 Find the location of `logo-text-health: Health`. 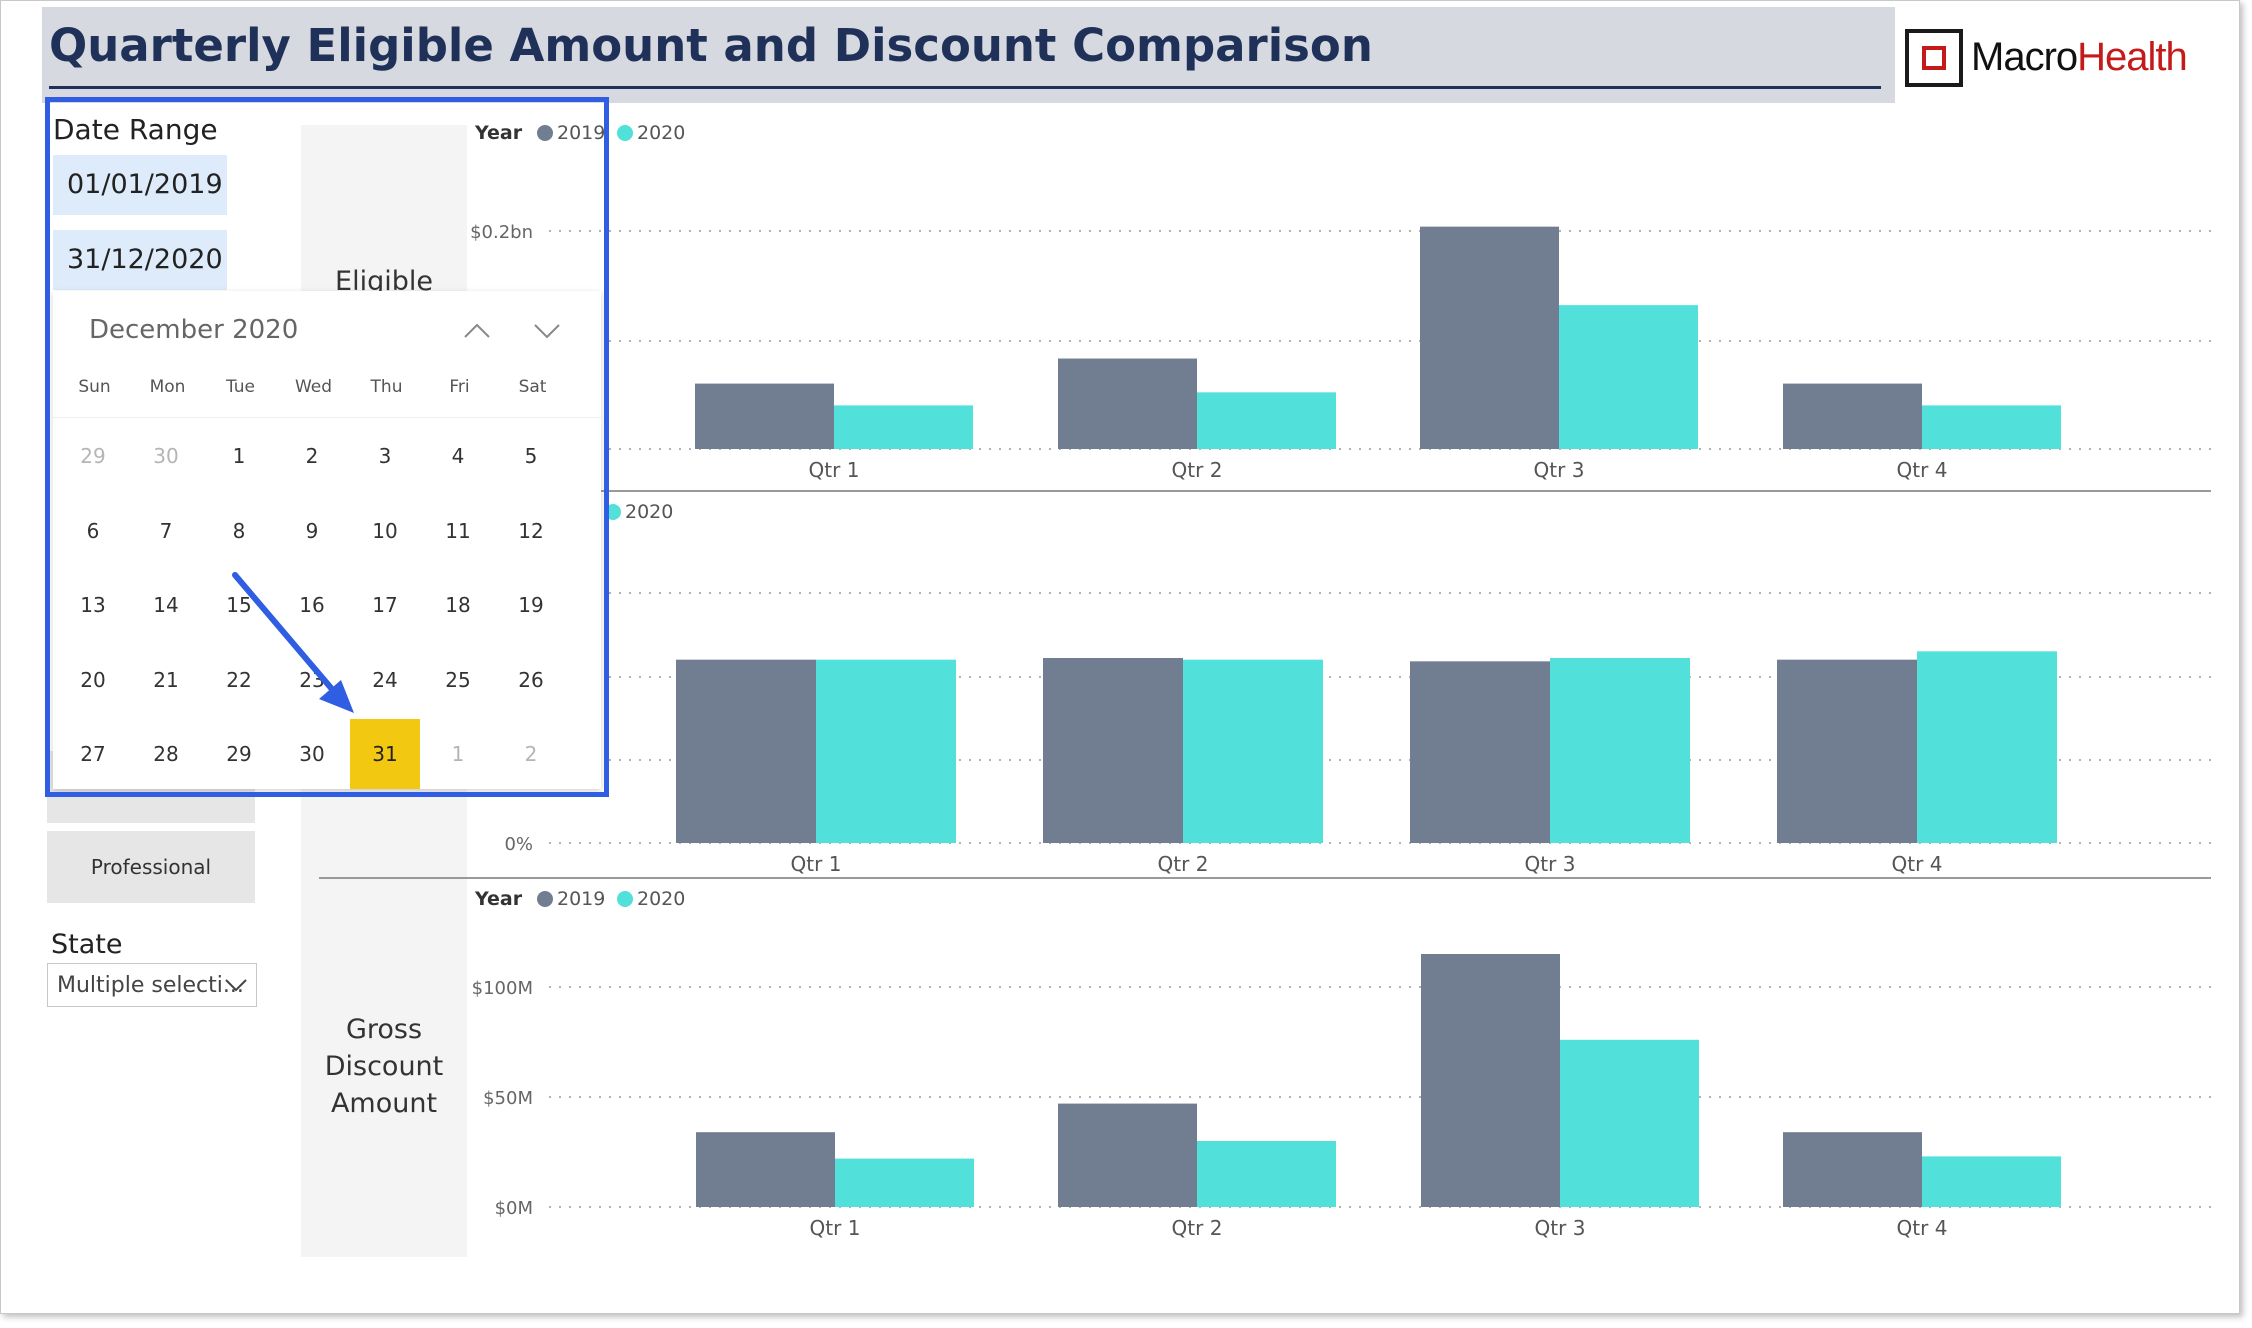

logo-text-health: Health is located at coordinates (2132, 57).